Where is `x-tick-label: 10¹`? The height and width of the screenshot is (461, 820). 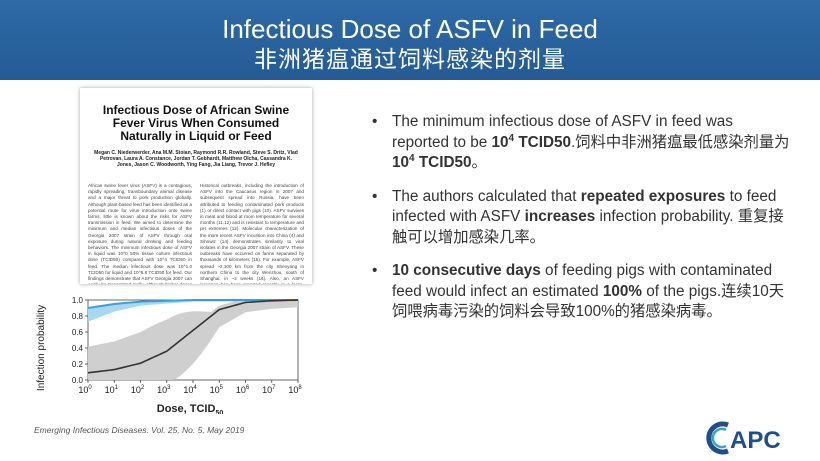 x-tick-label: 10¹ is located at coordinates (112, 390).